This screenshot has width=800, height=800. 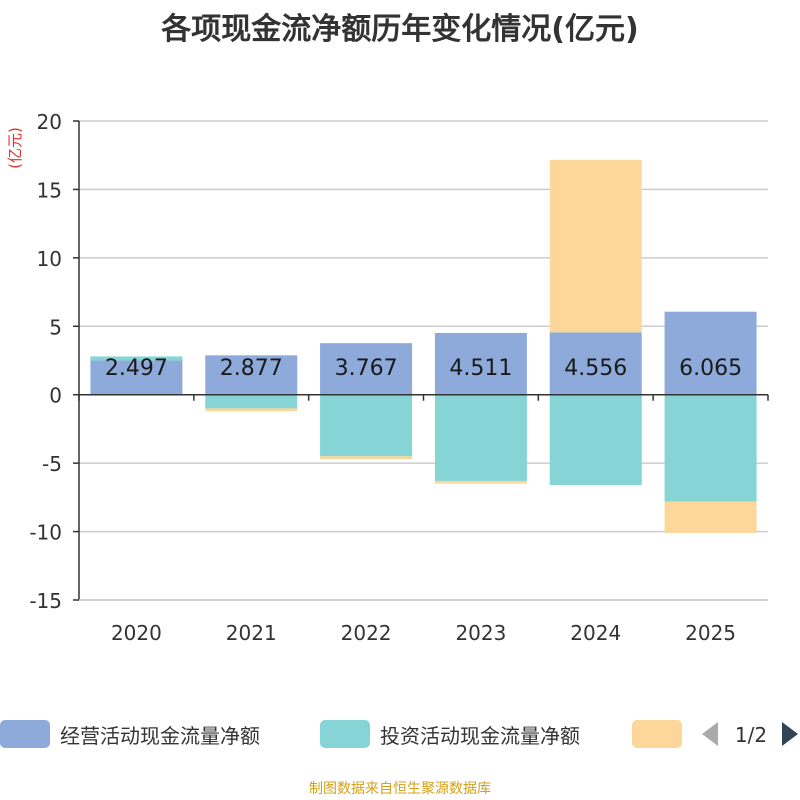 I want to click on x-tick-label: 2023, so click(x=480, y=633).